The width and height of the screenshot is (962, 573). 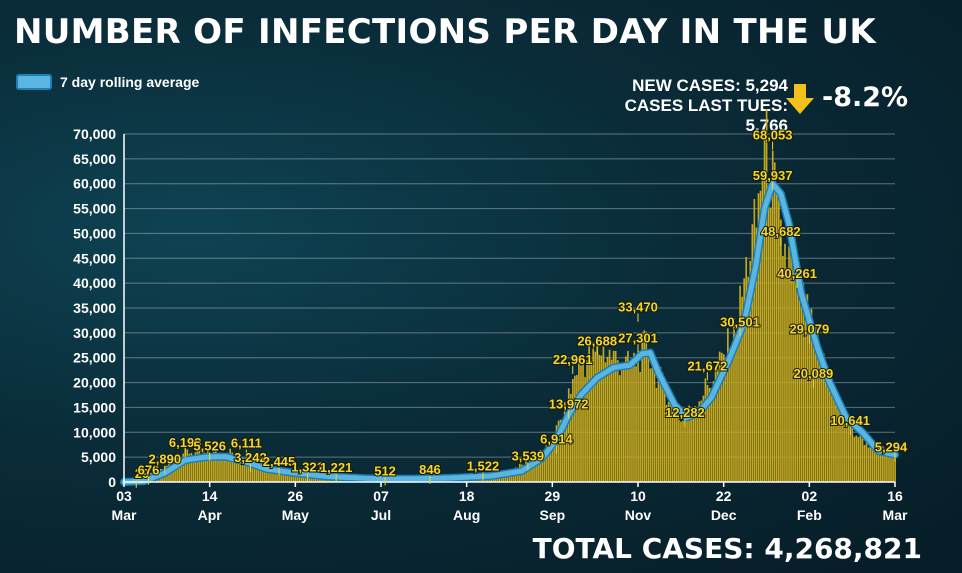 I want to click on data-label: 1,522, so click(x=483, y=465).